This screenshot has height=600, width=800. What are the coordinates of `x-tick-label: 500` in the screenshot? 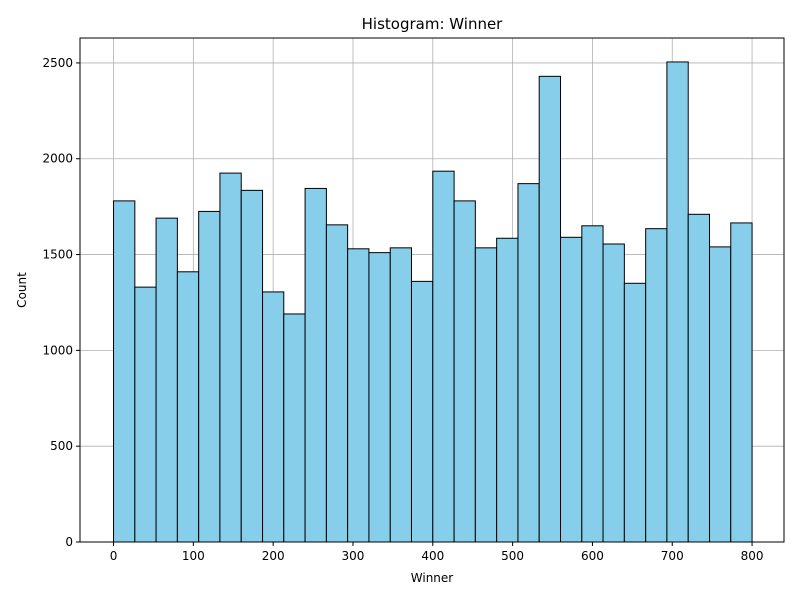 It's located at (512, 556).